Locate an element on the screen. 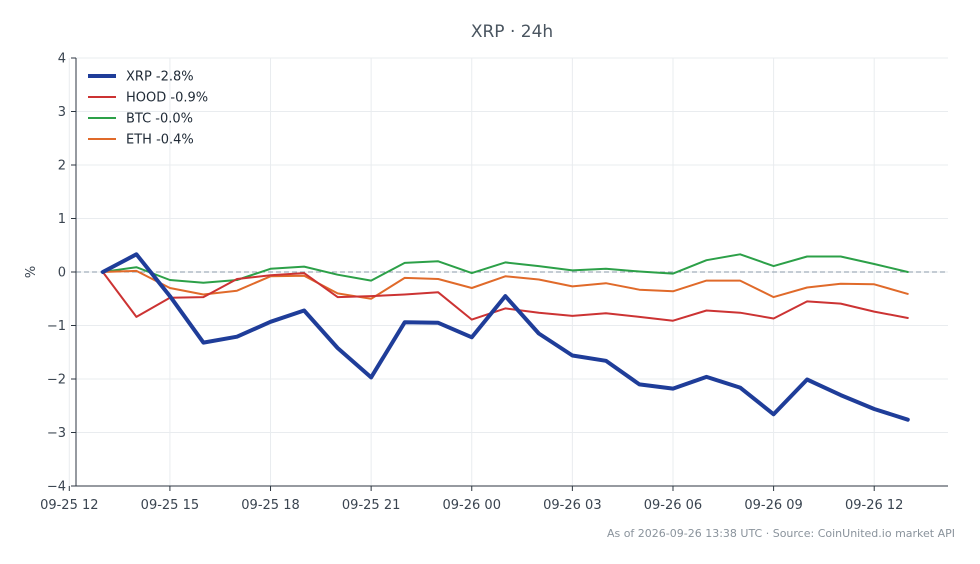 This screenshot has width=980, height=564. y-tick-label: −2 is located at coordinates (56, 380).